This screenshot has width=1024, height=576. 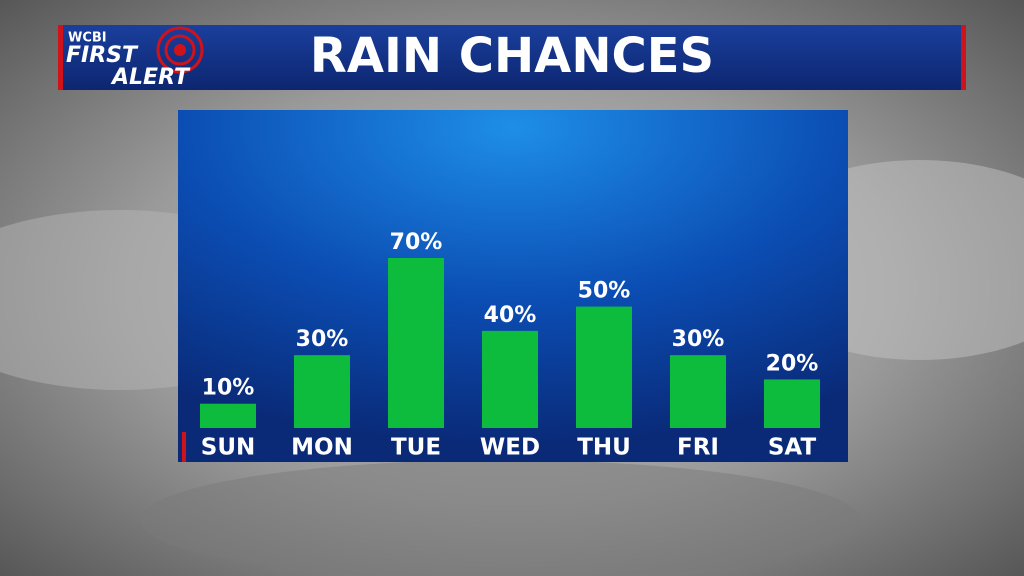 I want to click on value-label: 40%, so click(x=510, y=315).